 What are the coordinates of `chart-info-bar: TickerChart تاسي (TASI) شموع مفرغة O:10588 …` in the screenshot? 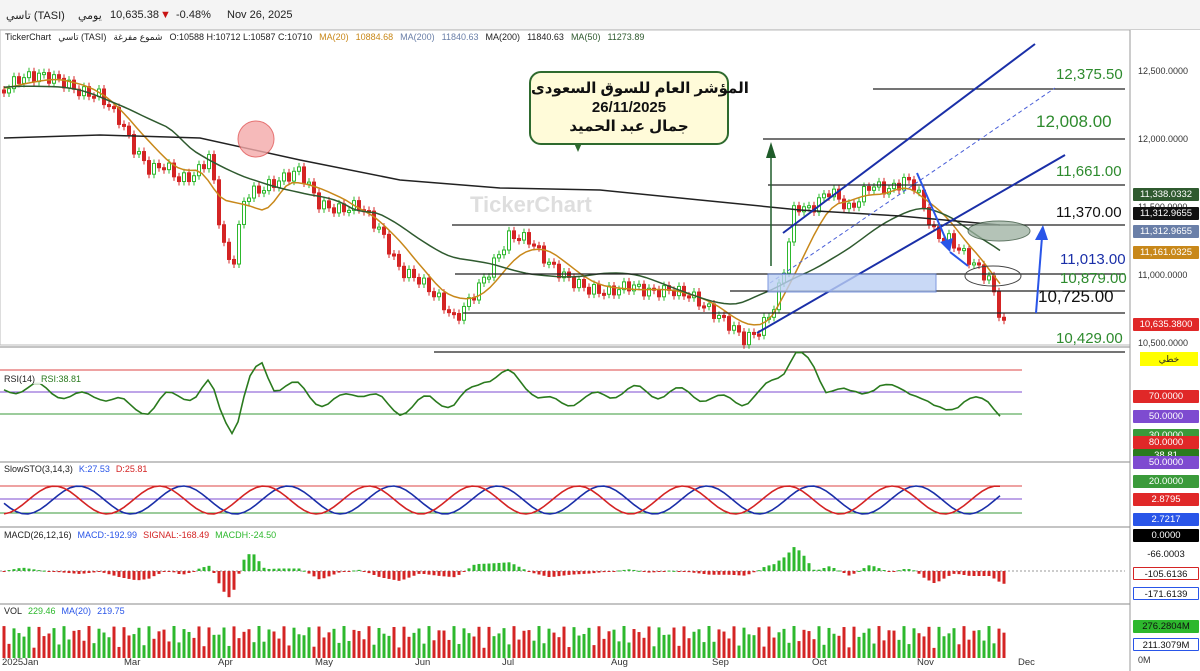 It's located at (565, 39).